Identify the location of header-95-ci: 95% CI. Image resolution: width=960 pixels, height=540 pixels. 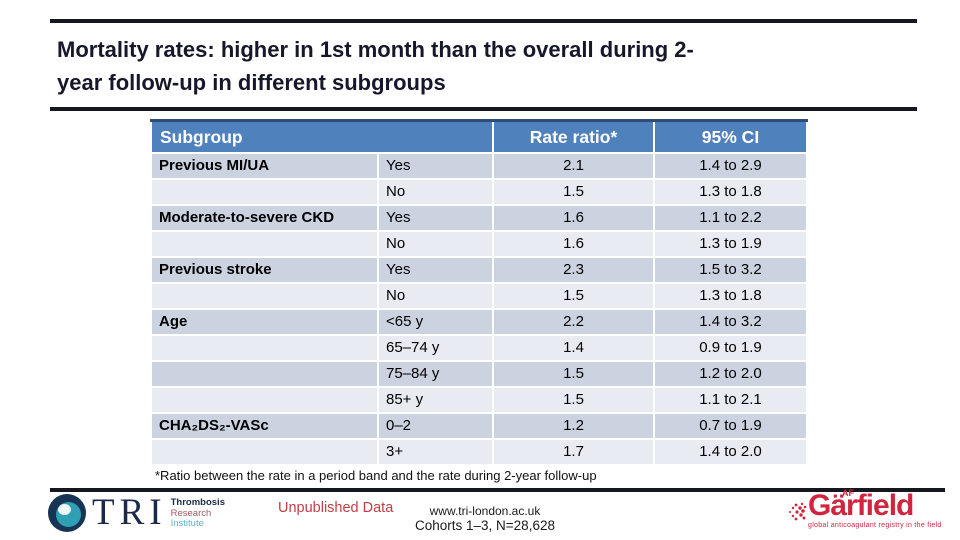
(730, 136).